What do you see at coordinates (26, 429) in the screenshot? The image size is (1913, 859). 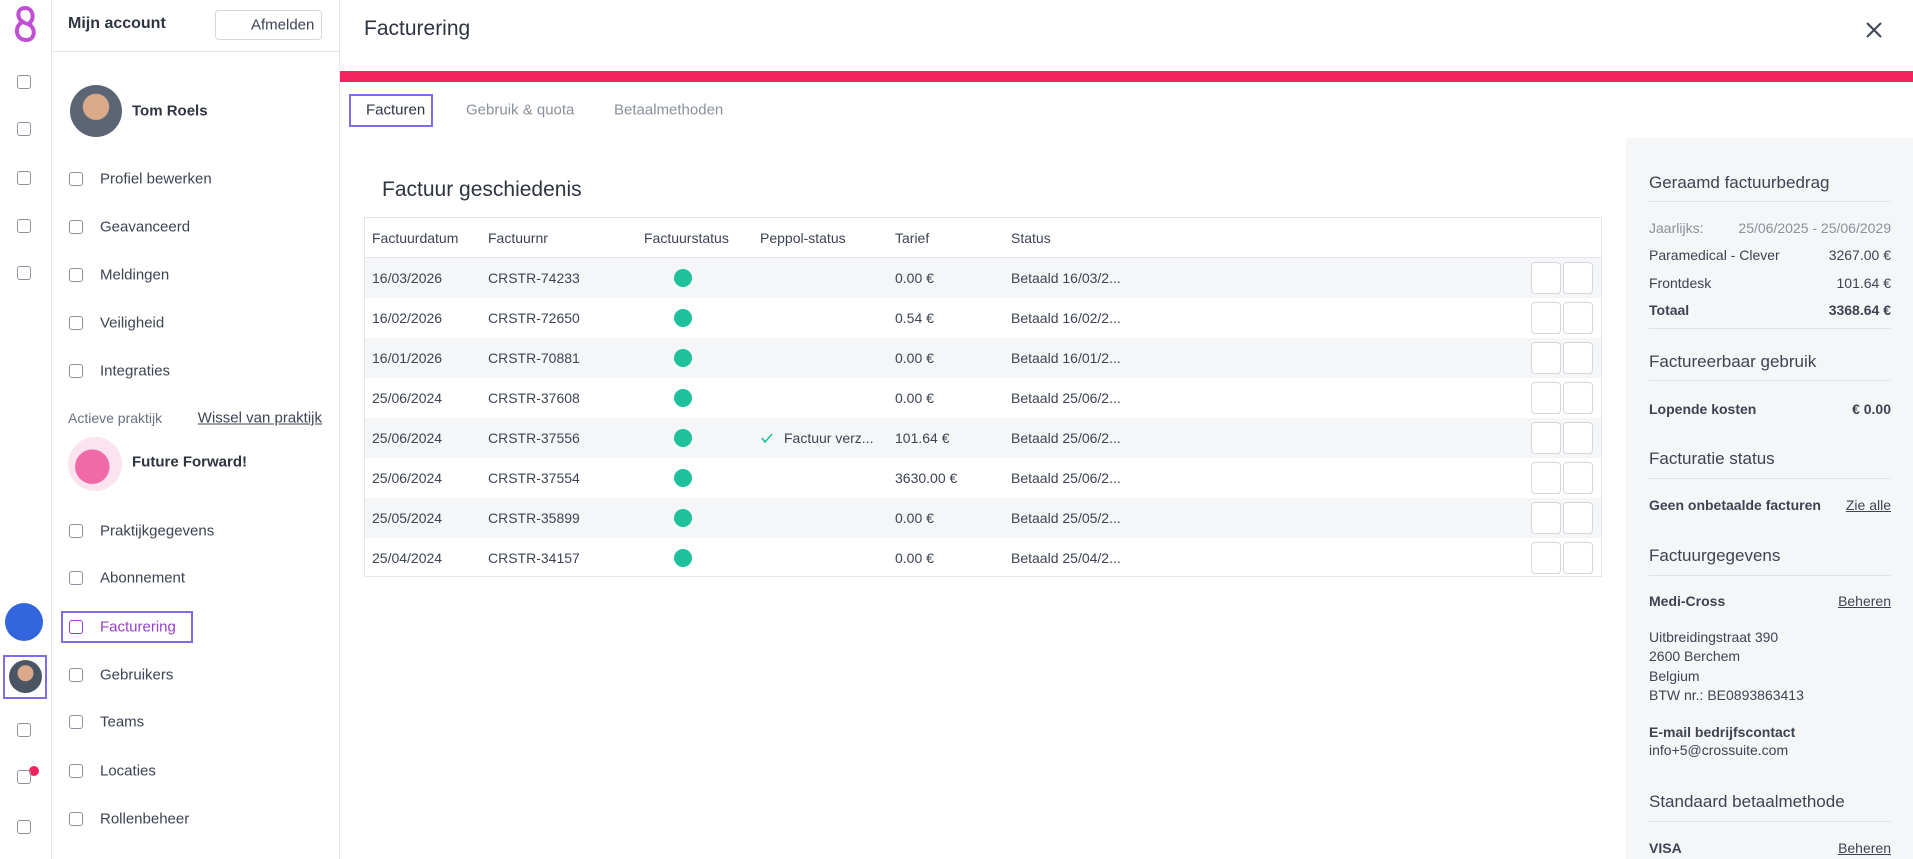 I see `icon-rail` at bounding box center [26, 429].